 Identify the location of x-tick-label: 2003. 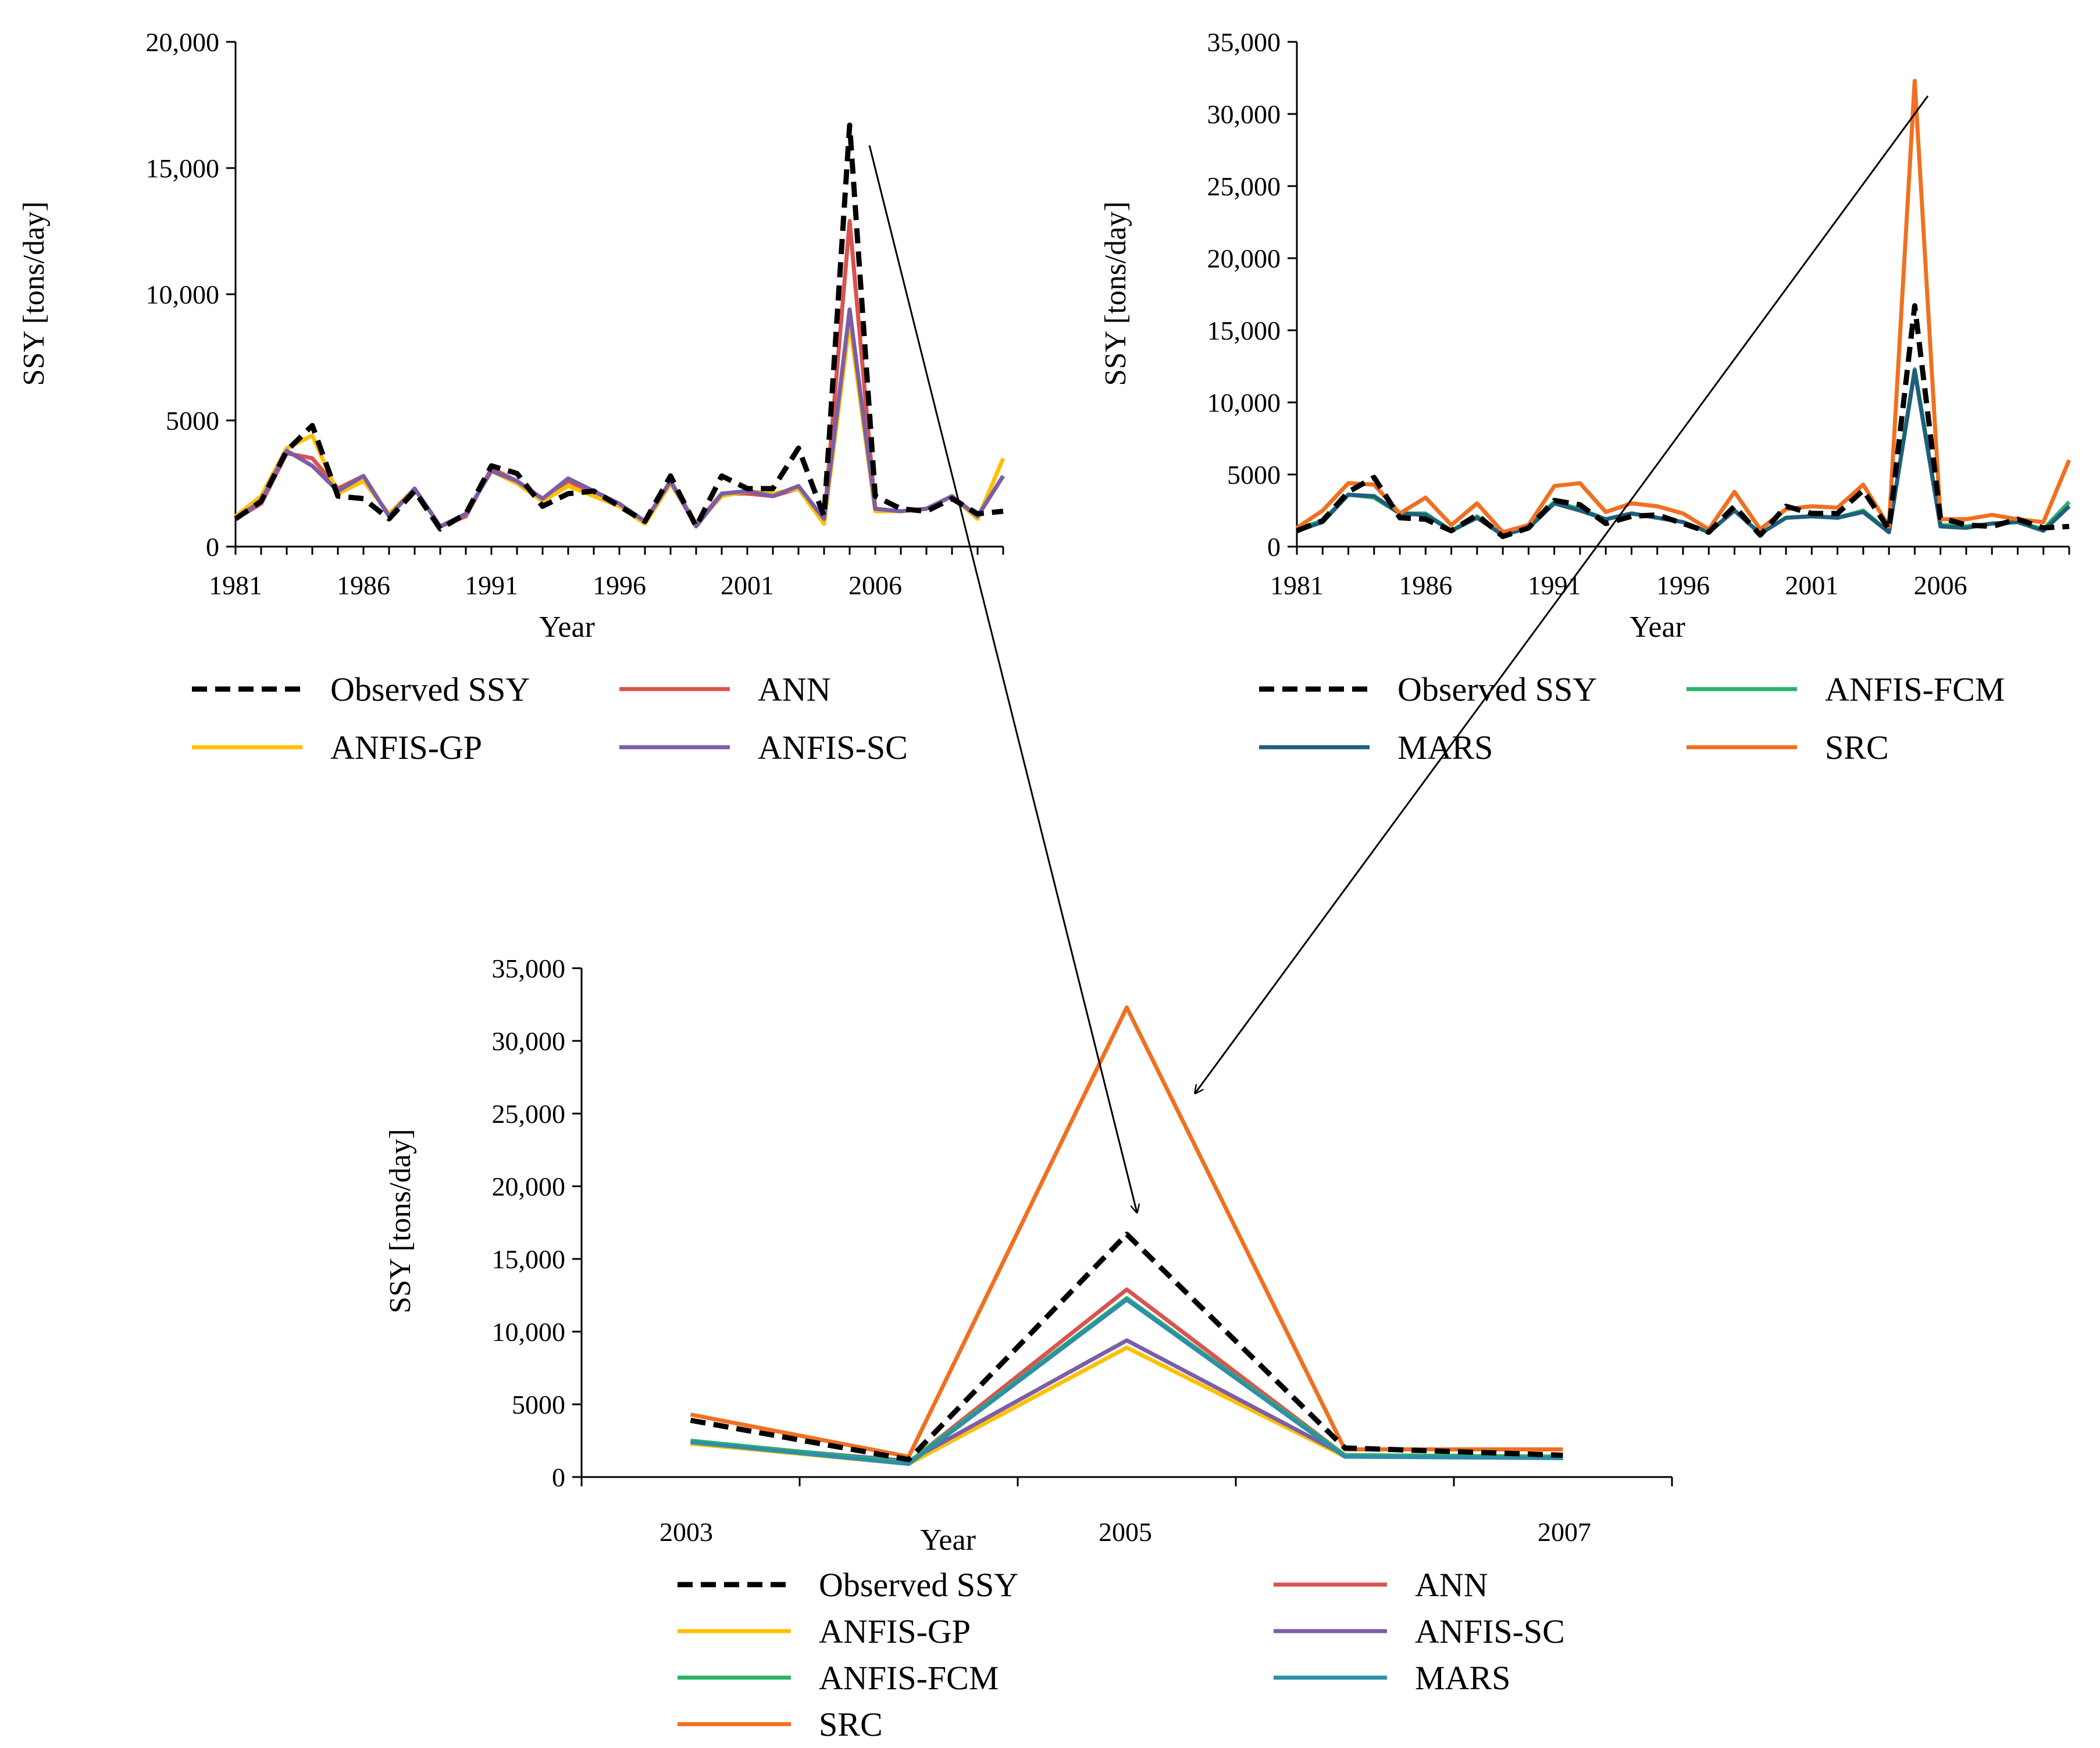
(686, 1532).